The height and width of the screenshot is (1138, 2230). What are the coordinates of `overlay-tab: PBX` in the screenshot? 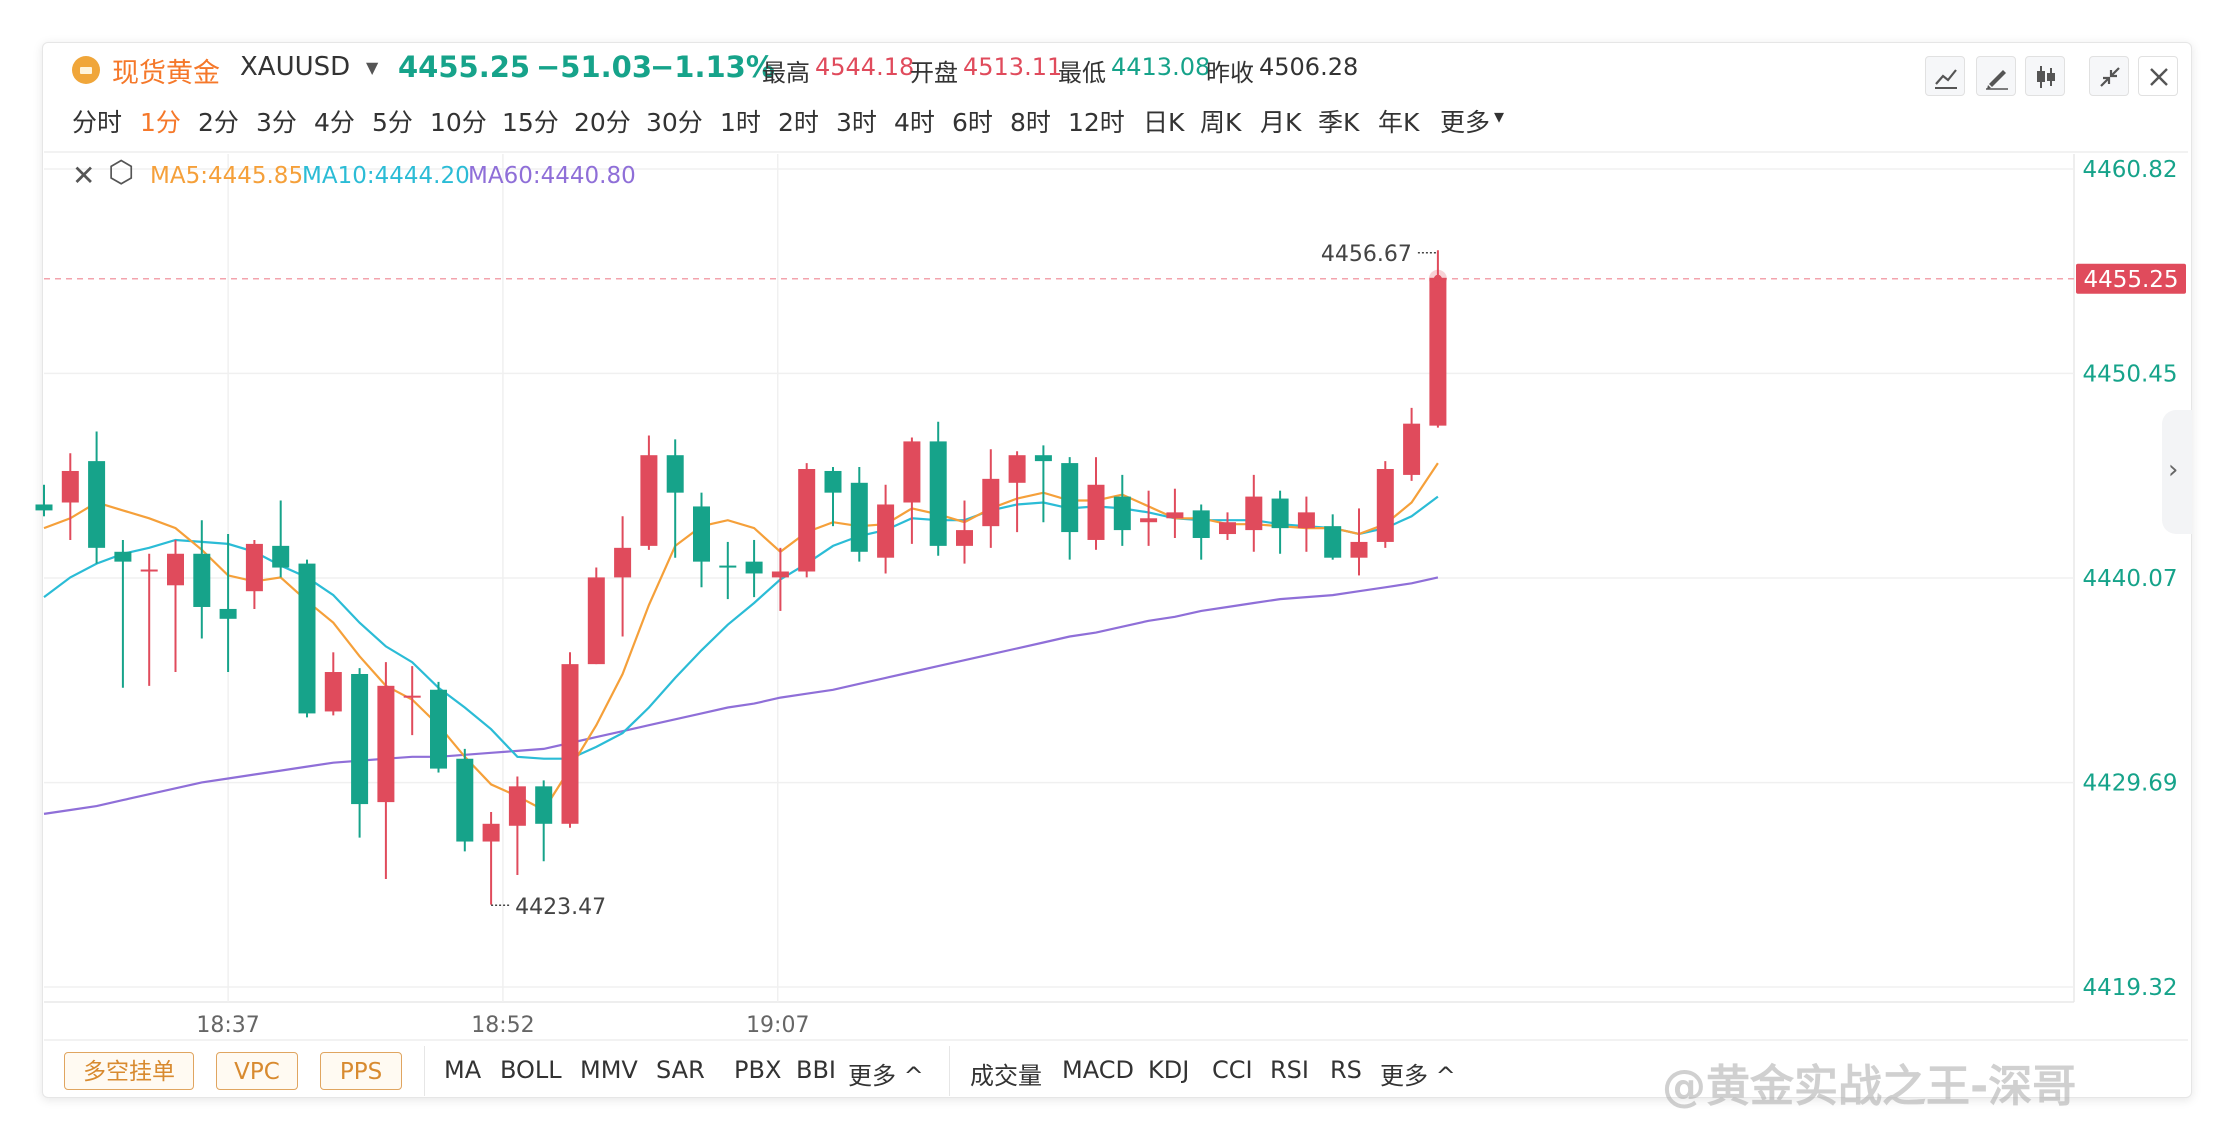 It's located at (758, 1070).